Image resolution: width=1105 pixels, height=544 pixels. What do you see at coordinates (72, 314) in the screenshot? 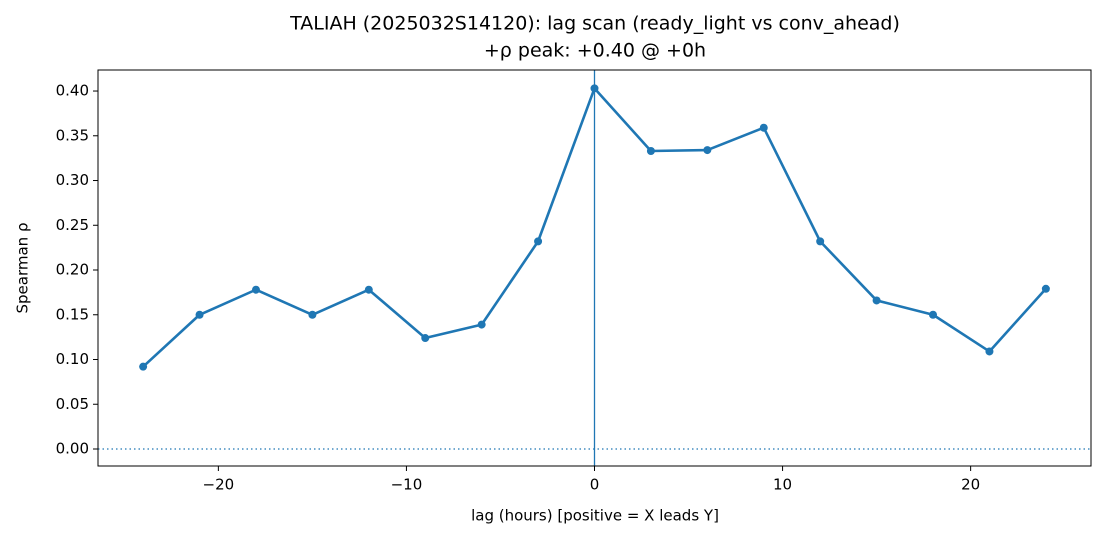
I see `y-tick-label: 0.15` at bounding box center [72, 314].